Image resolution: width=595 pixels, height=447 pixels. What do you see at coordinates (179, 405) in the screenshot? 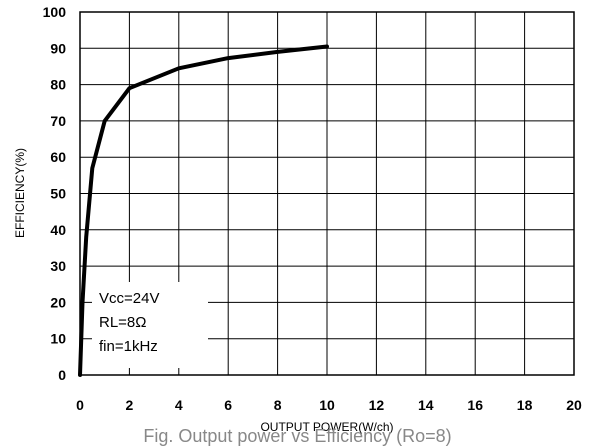
I see `x-tick-label: 4` at bounding box center [179, 405].